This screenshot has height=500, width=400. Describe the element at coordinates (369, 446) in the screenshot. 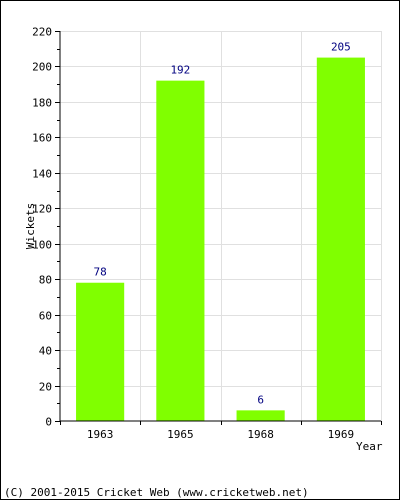

I see `x-axis-title: Year` at that location.